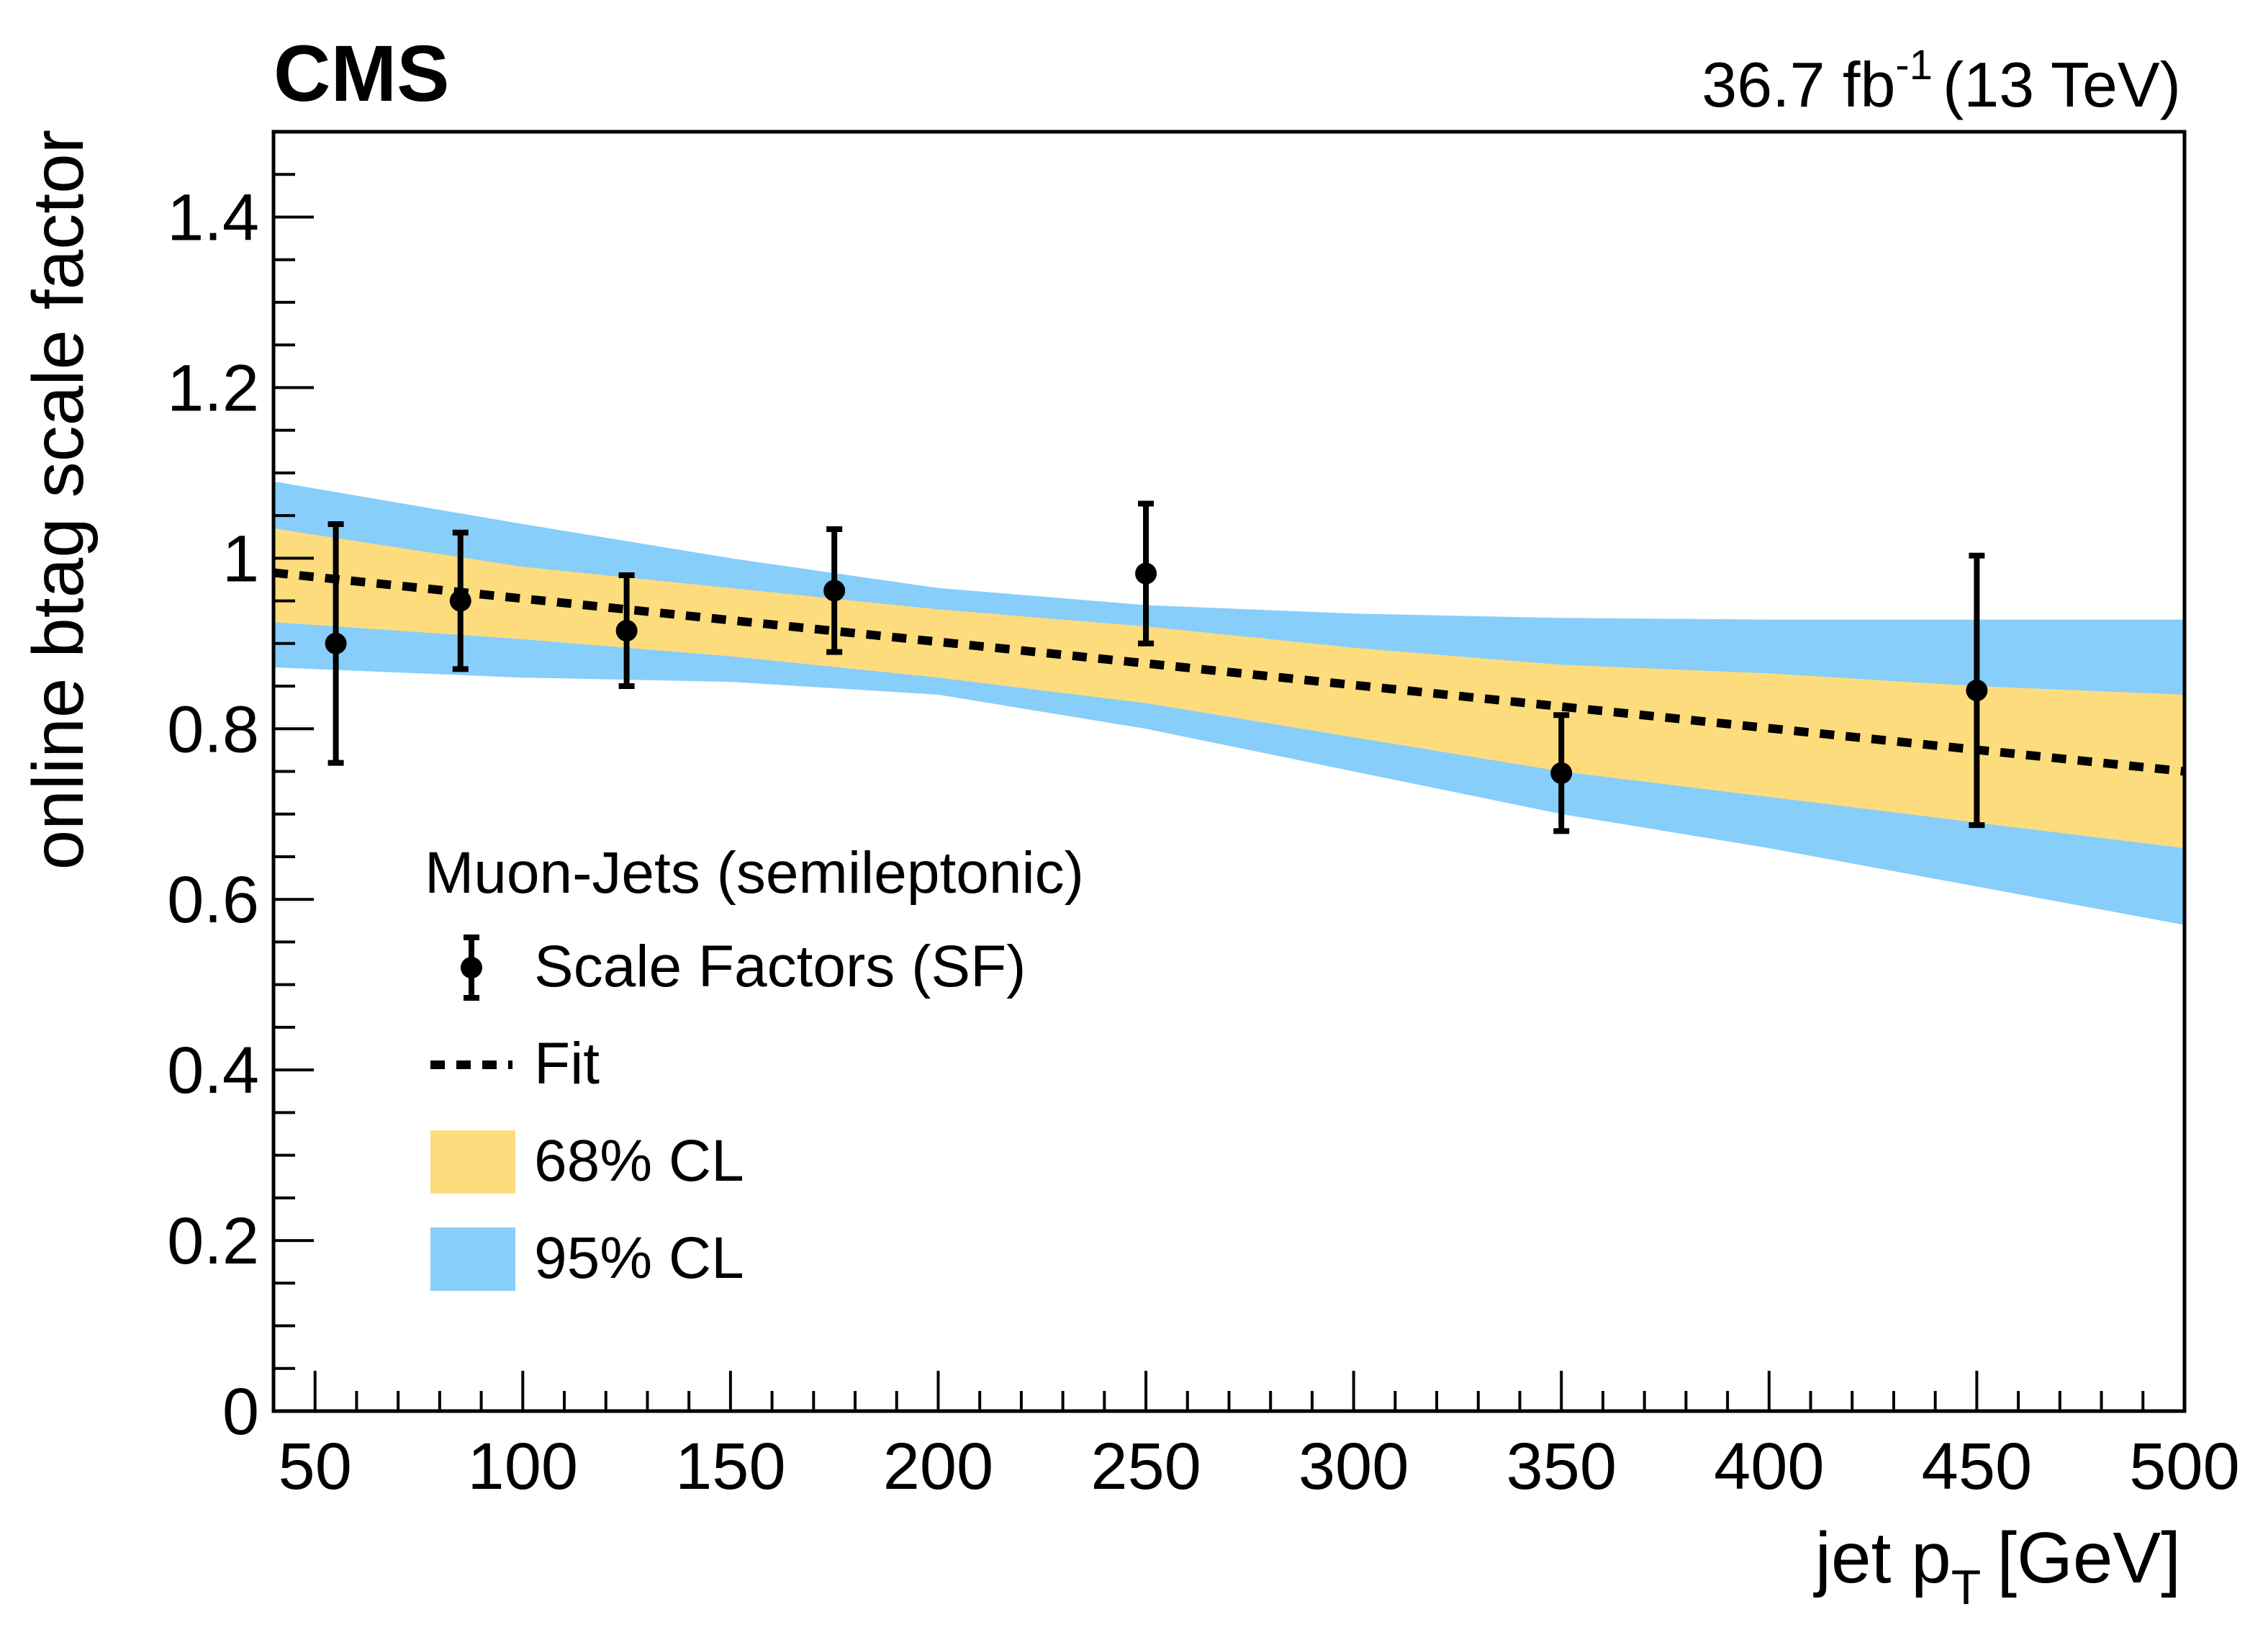 The height and width of the screenshot is (1635, 2268). I want to click on lumi-value: 36.7 fb, so click(1798, 84).